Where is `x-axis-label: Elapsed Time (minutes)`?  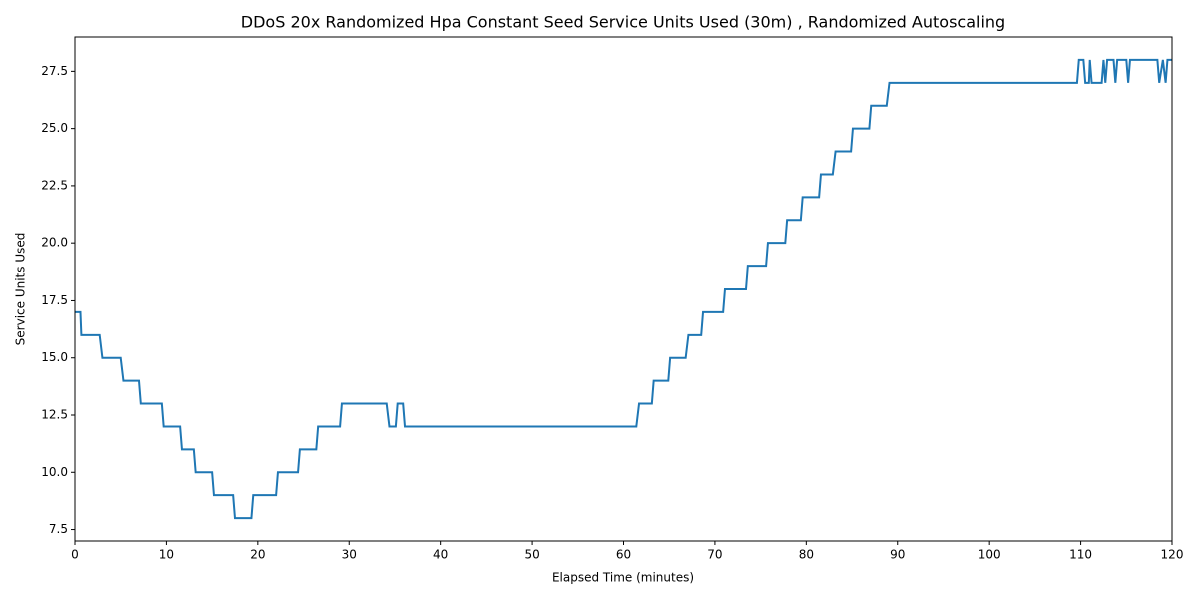
x-axis-label: Elapsed Time (minutes) is located at coordinates (623, 578).